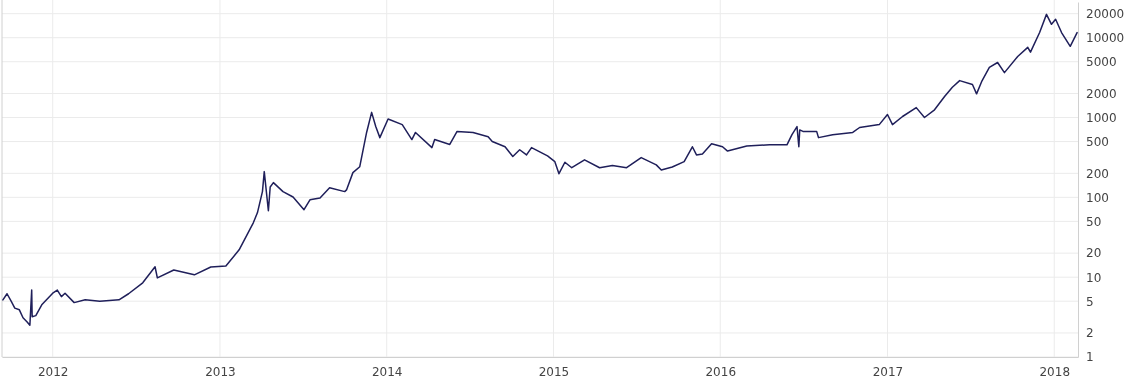 The width and height of the screenshot is (1134, 383). I want to click on y-tick-label: 1000, so click(1101, 117).